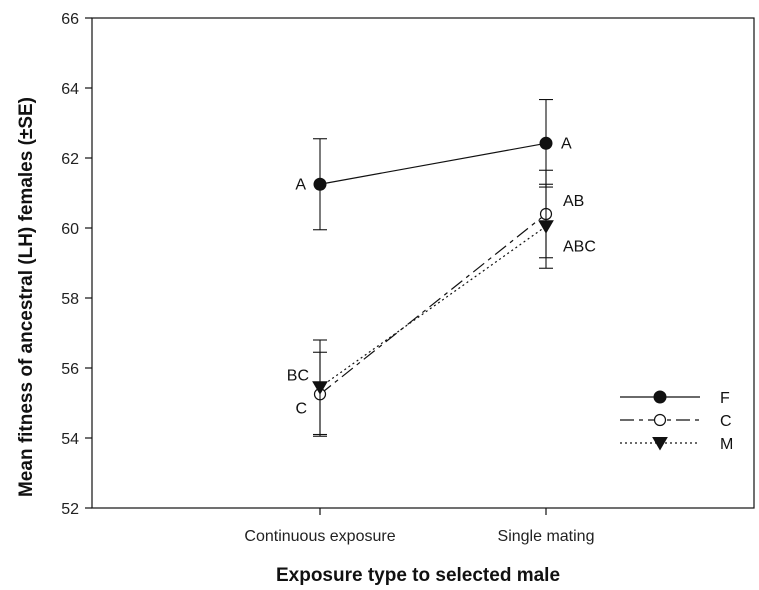  I want to click on legend-label: F, so click(725, 398).